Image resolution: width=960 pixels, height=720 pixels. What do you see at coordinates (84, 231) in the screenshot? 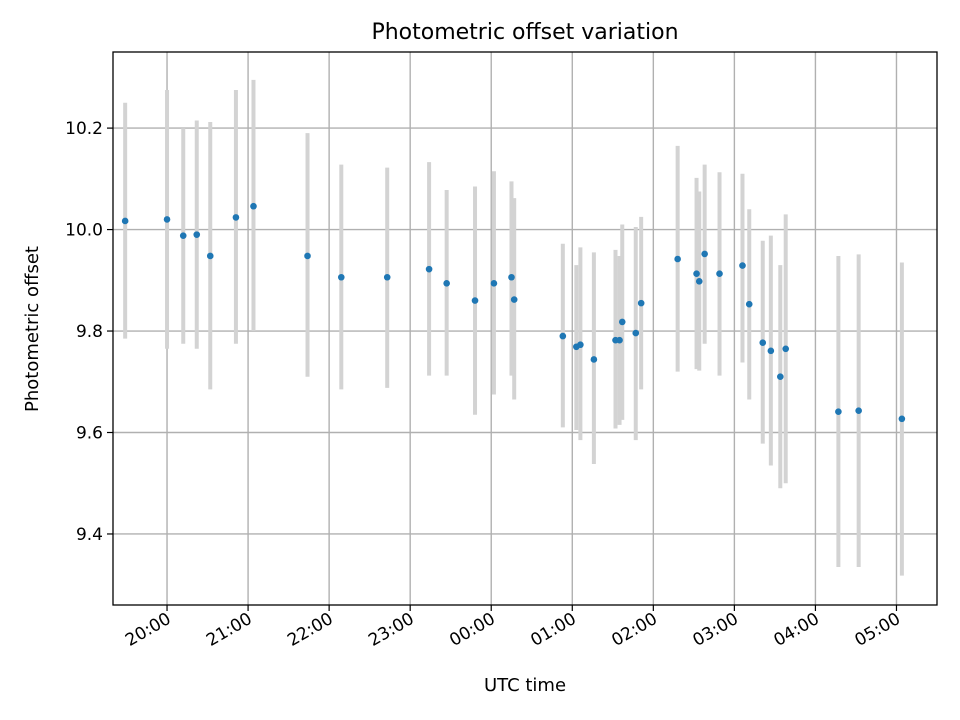
I see `y-tick-label: 10.0` at bounding box center [84, 231].